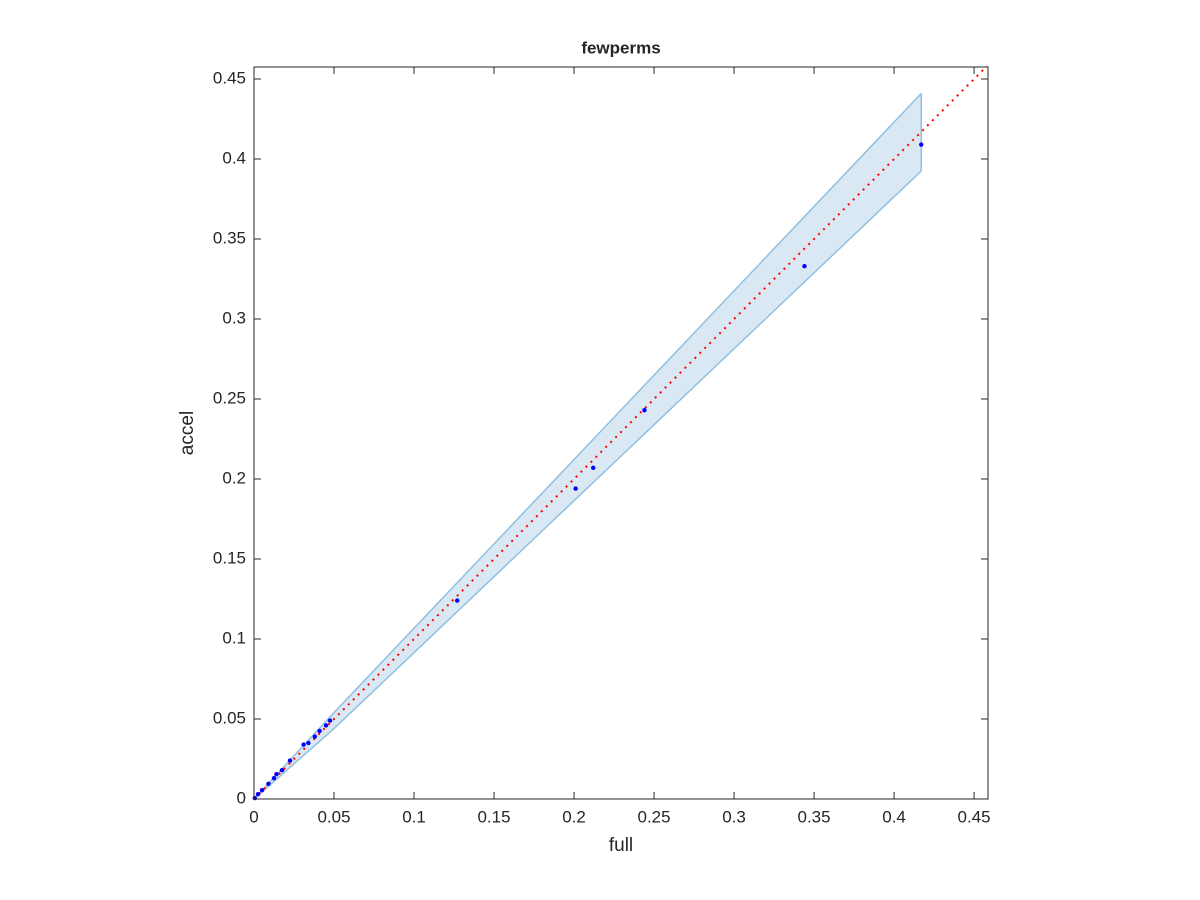 This screenshot has height=900, width=1200. What do you see at coordinates (229, 77) in the screenshot?
I see `y-tick-label: 0.45` at bounding box center [229, 77].